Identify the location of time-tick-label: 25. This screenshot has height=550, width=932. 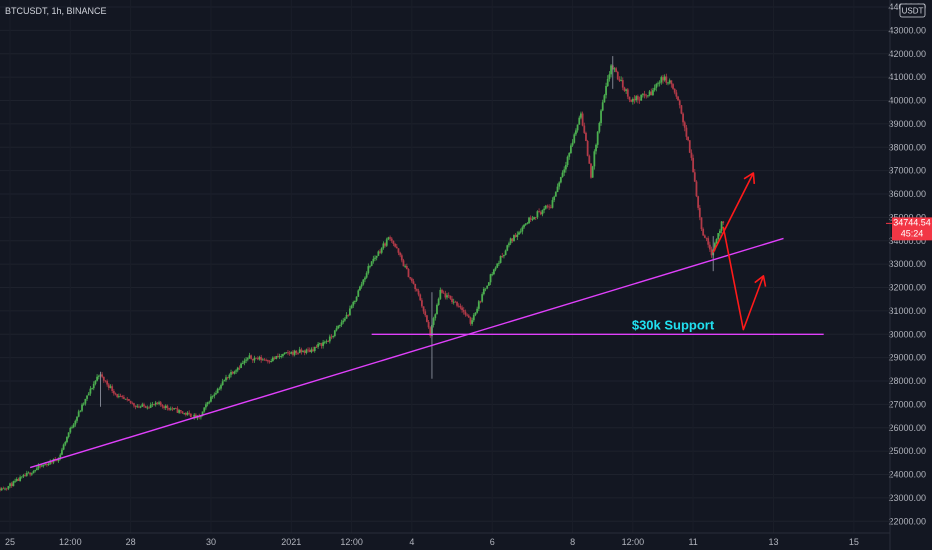
(10, 542).